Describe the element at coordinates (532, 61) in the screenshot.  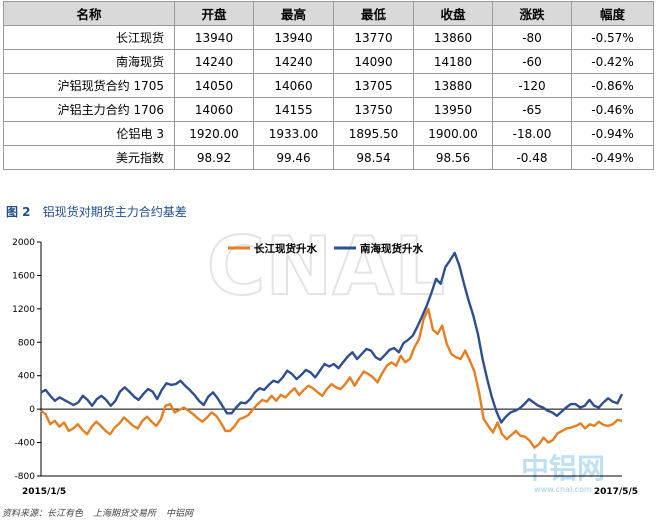
I see `table-cell: -60` at that location.